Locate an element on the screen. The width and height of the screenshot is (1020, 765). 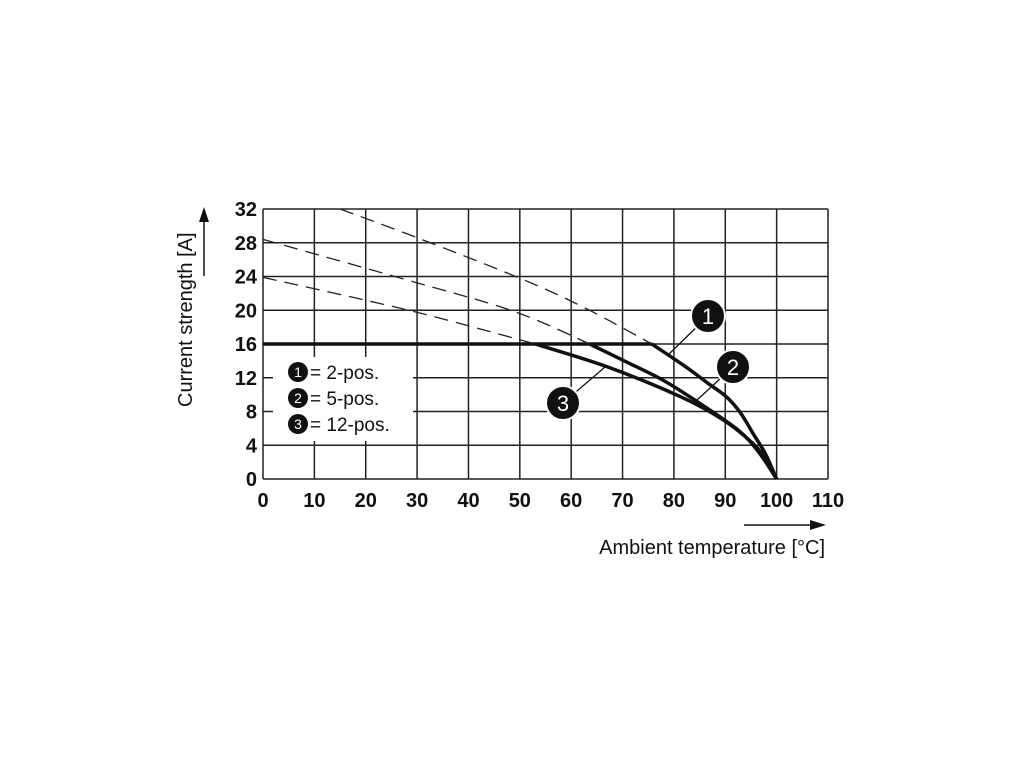
y-tick-label: 16 is located at coordinates (246, 345).